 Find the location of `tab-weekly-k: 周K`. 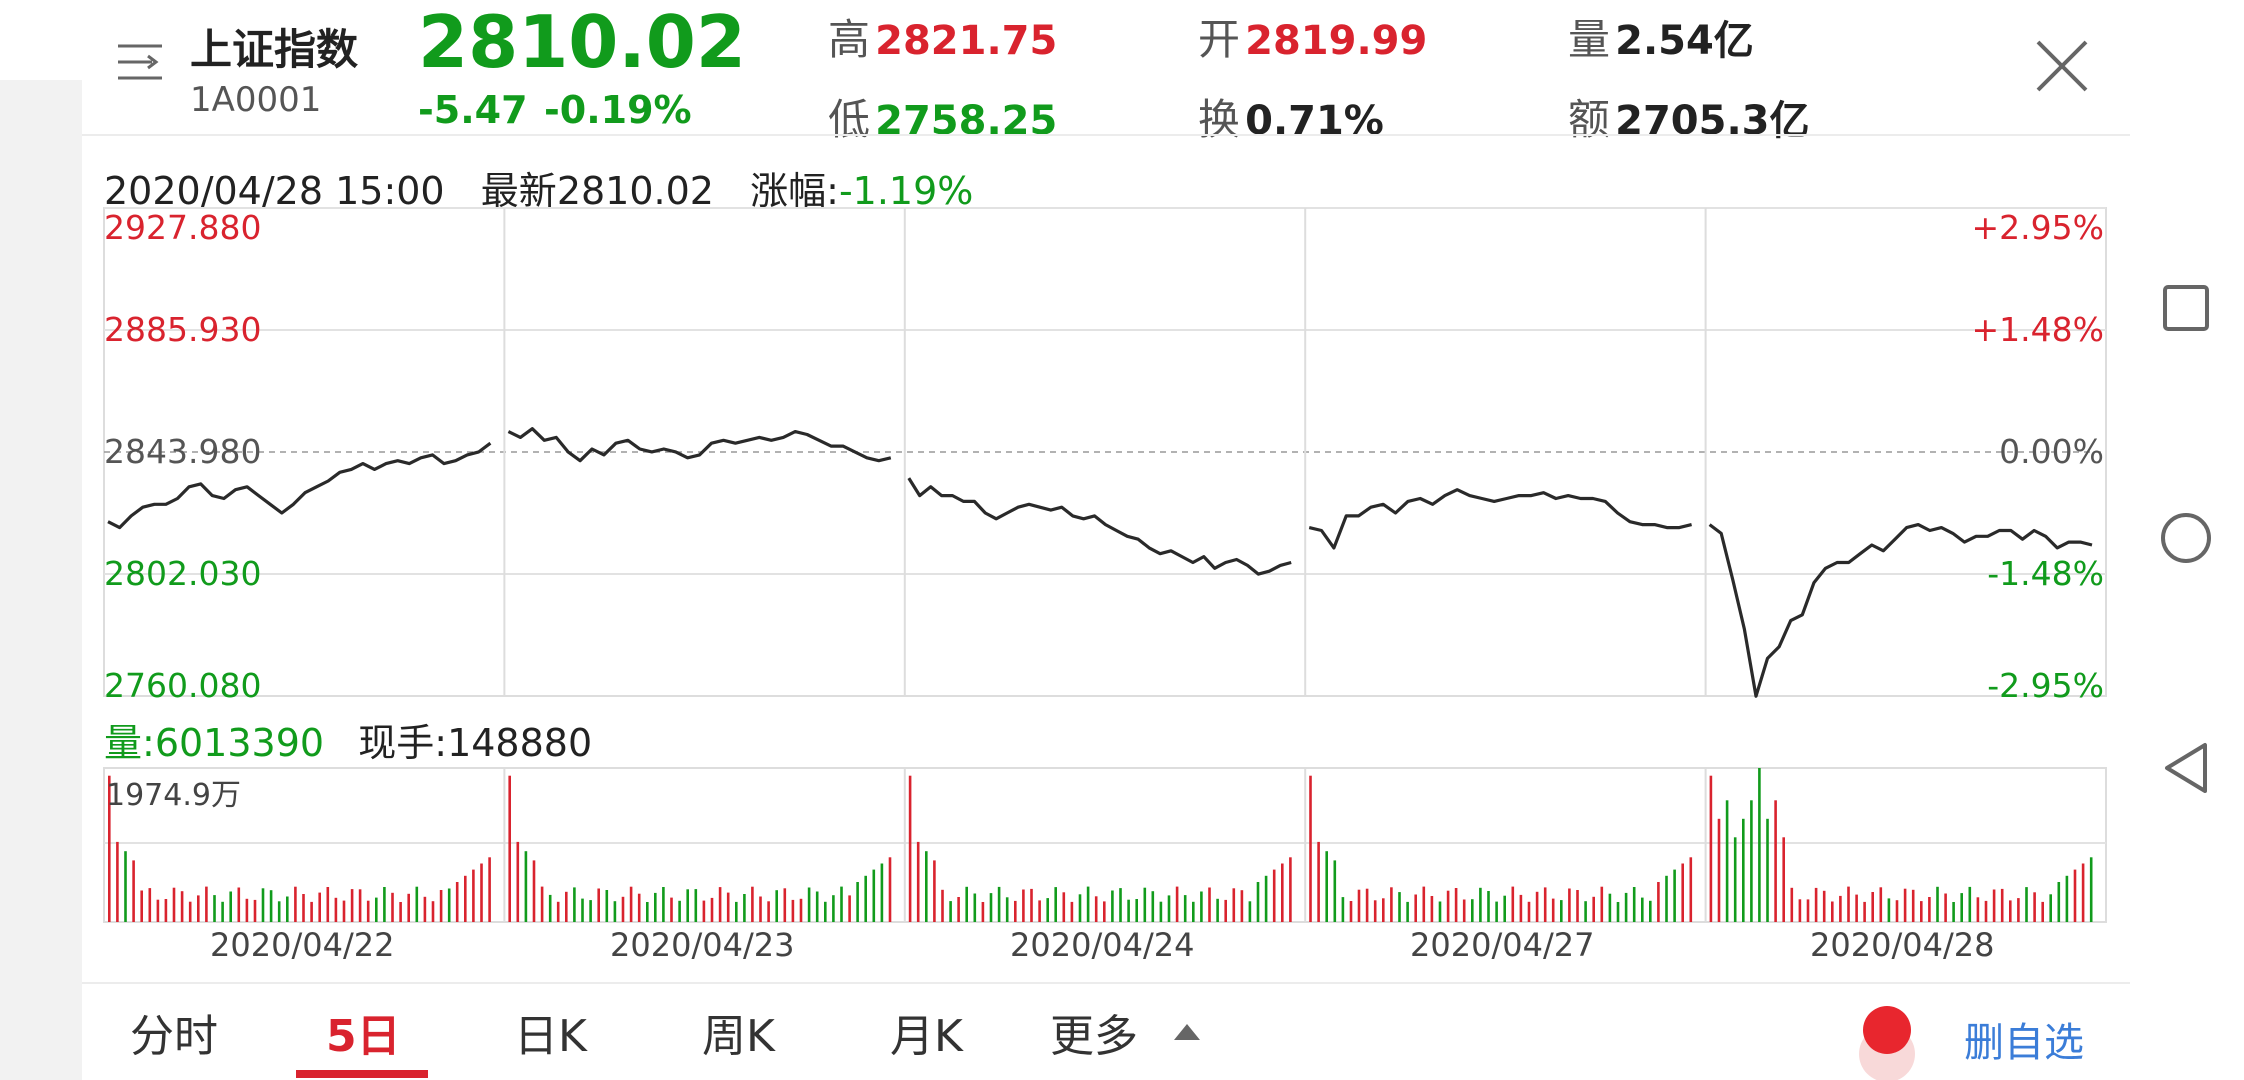

tab-weekly-k: 周K is located at coordinates (738, 1036).